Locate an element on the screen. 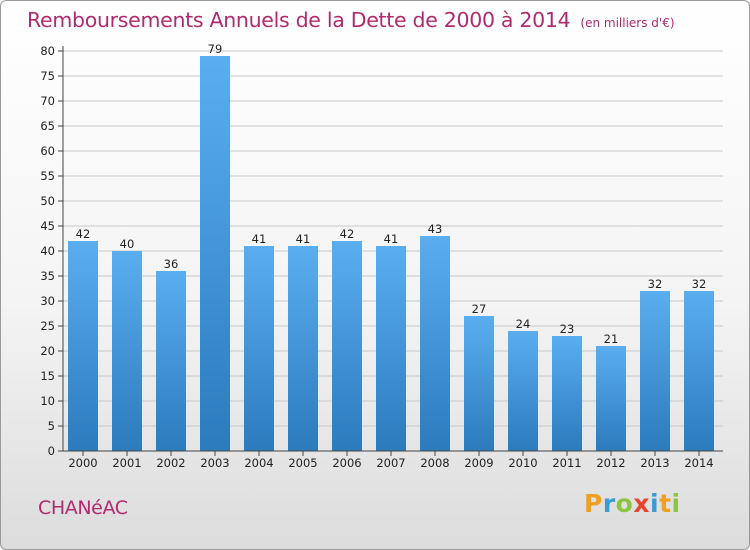 The width and height of the screenshot is (750, 550). proxiti-logo: Proxiti is located at coordinates (632, 503).